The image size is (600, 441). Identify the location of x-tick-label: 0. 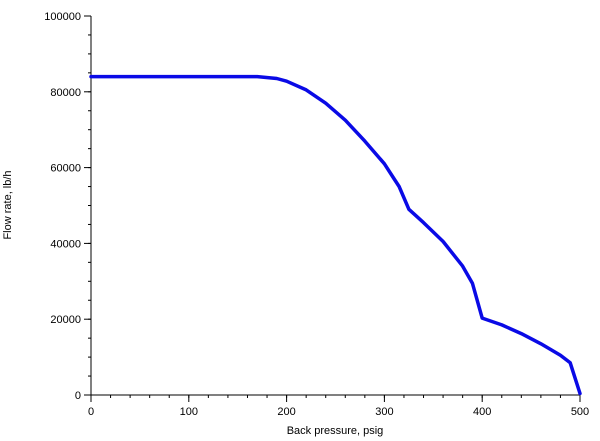
(91, 412).